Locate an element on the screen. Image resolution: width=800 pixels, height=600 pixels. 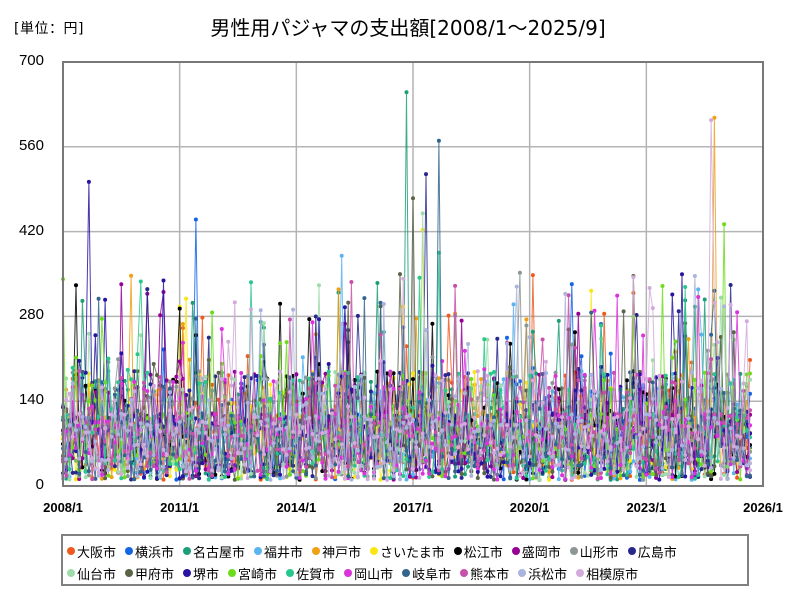
legend-label: 盛岡市 is located at coordinates (541, 553).